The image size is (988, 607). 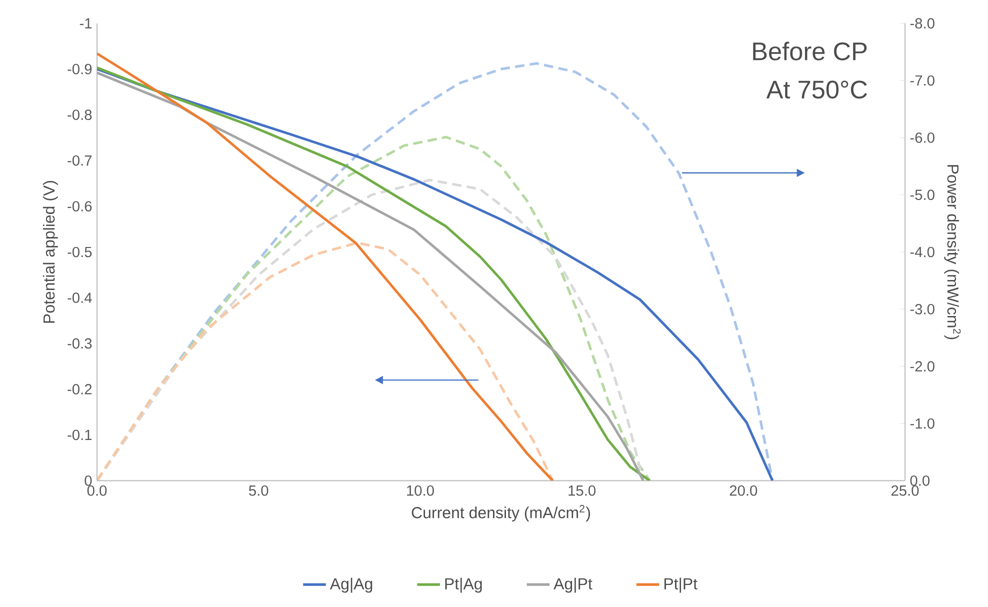 I want to click on x-tick-label: 25.0, so click(x=905, y=491).